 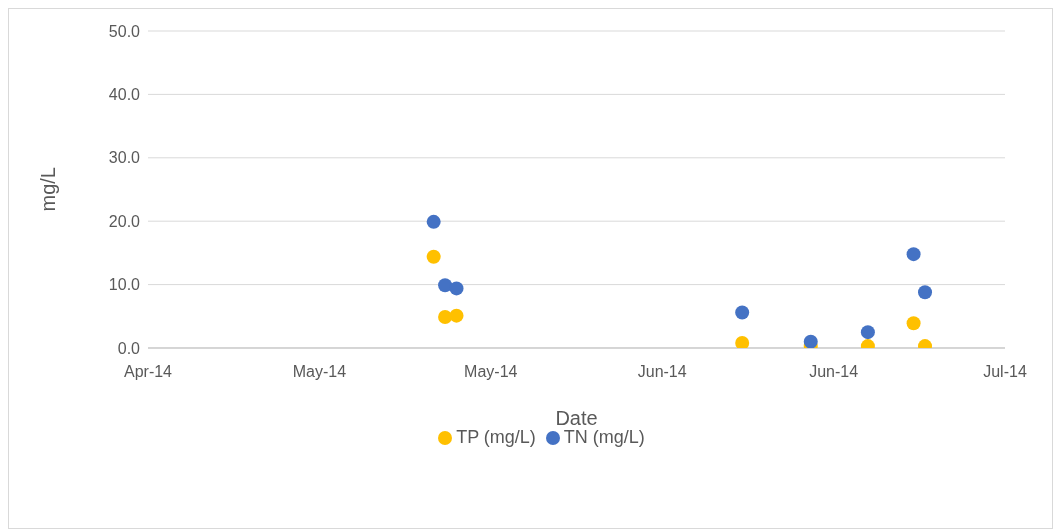 What do you see at coordinates (129, 348) in the screenshot?
I see `y-tick-label: 0.0` at bounding box center [129, 348].